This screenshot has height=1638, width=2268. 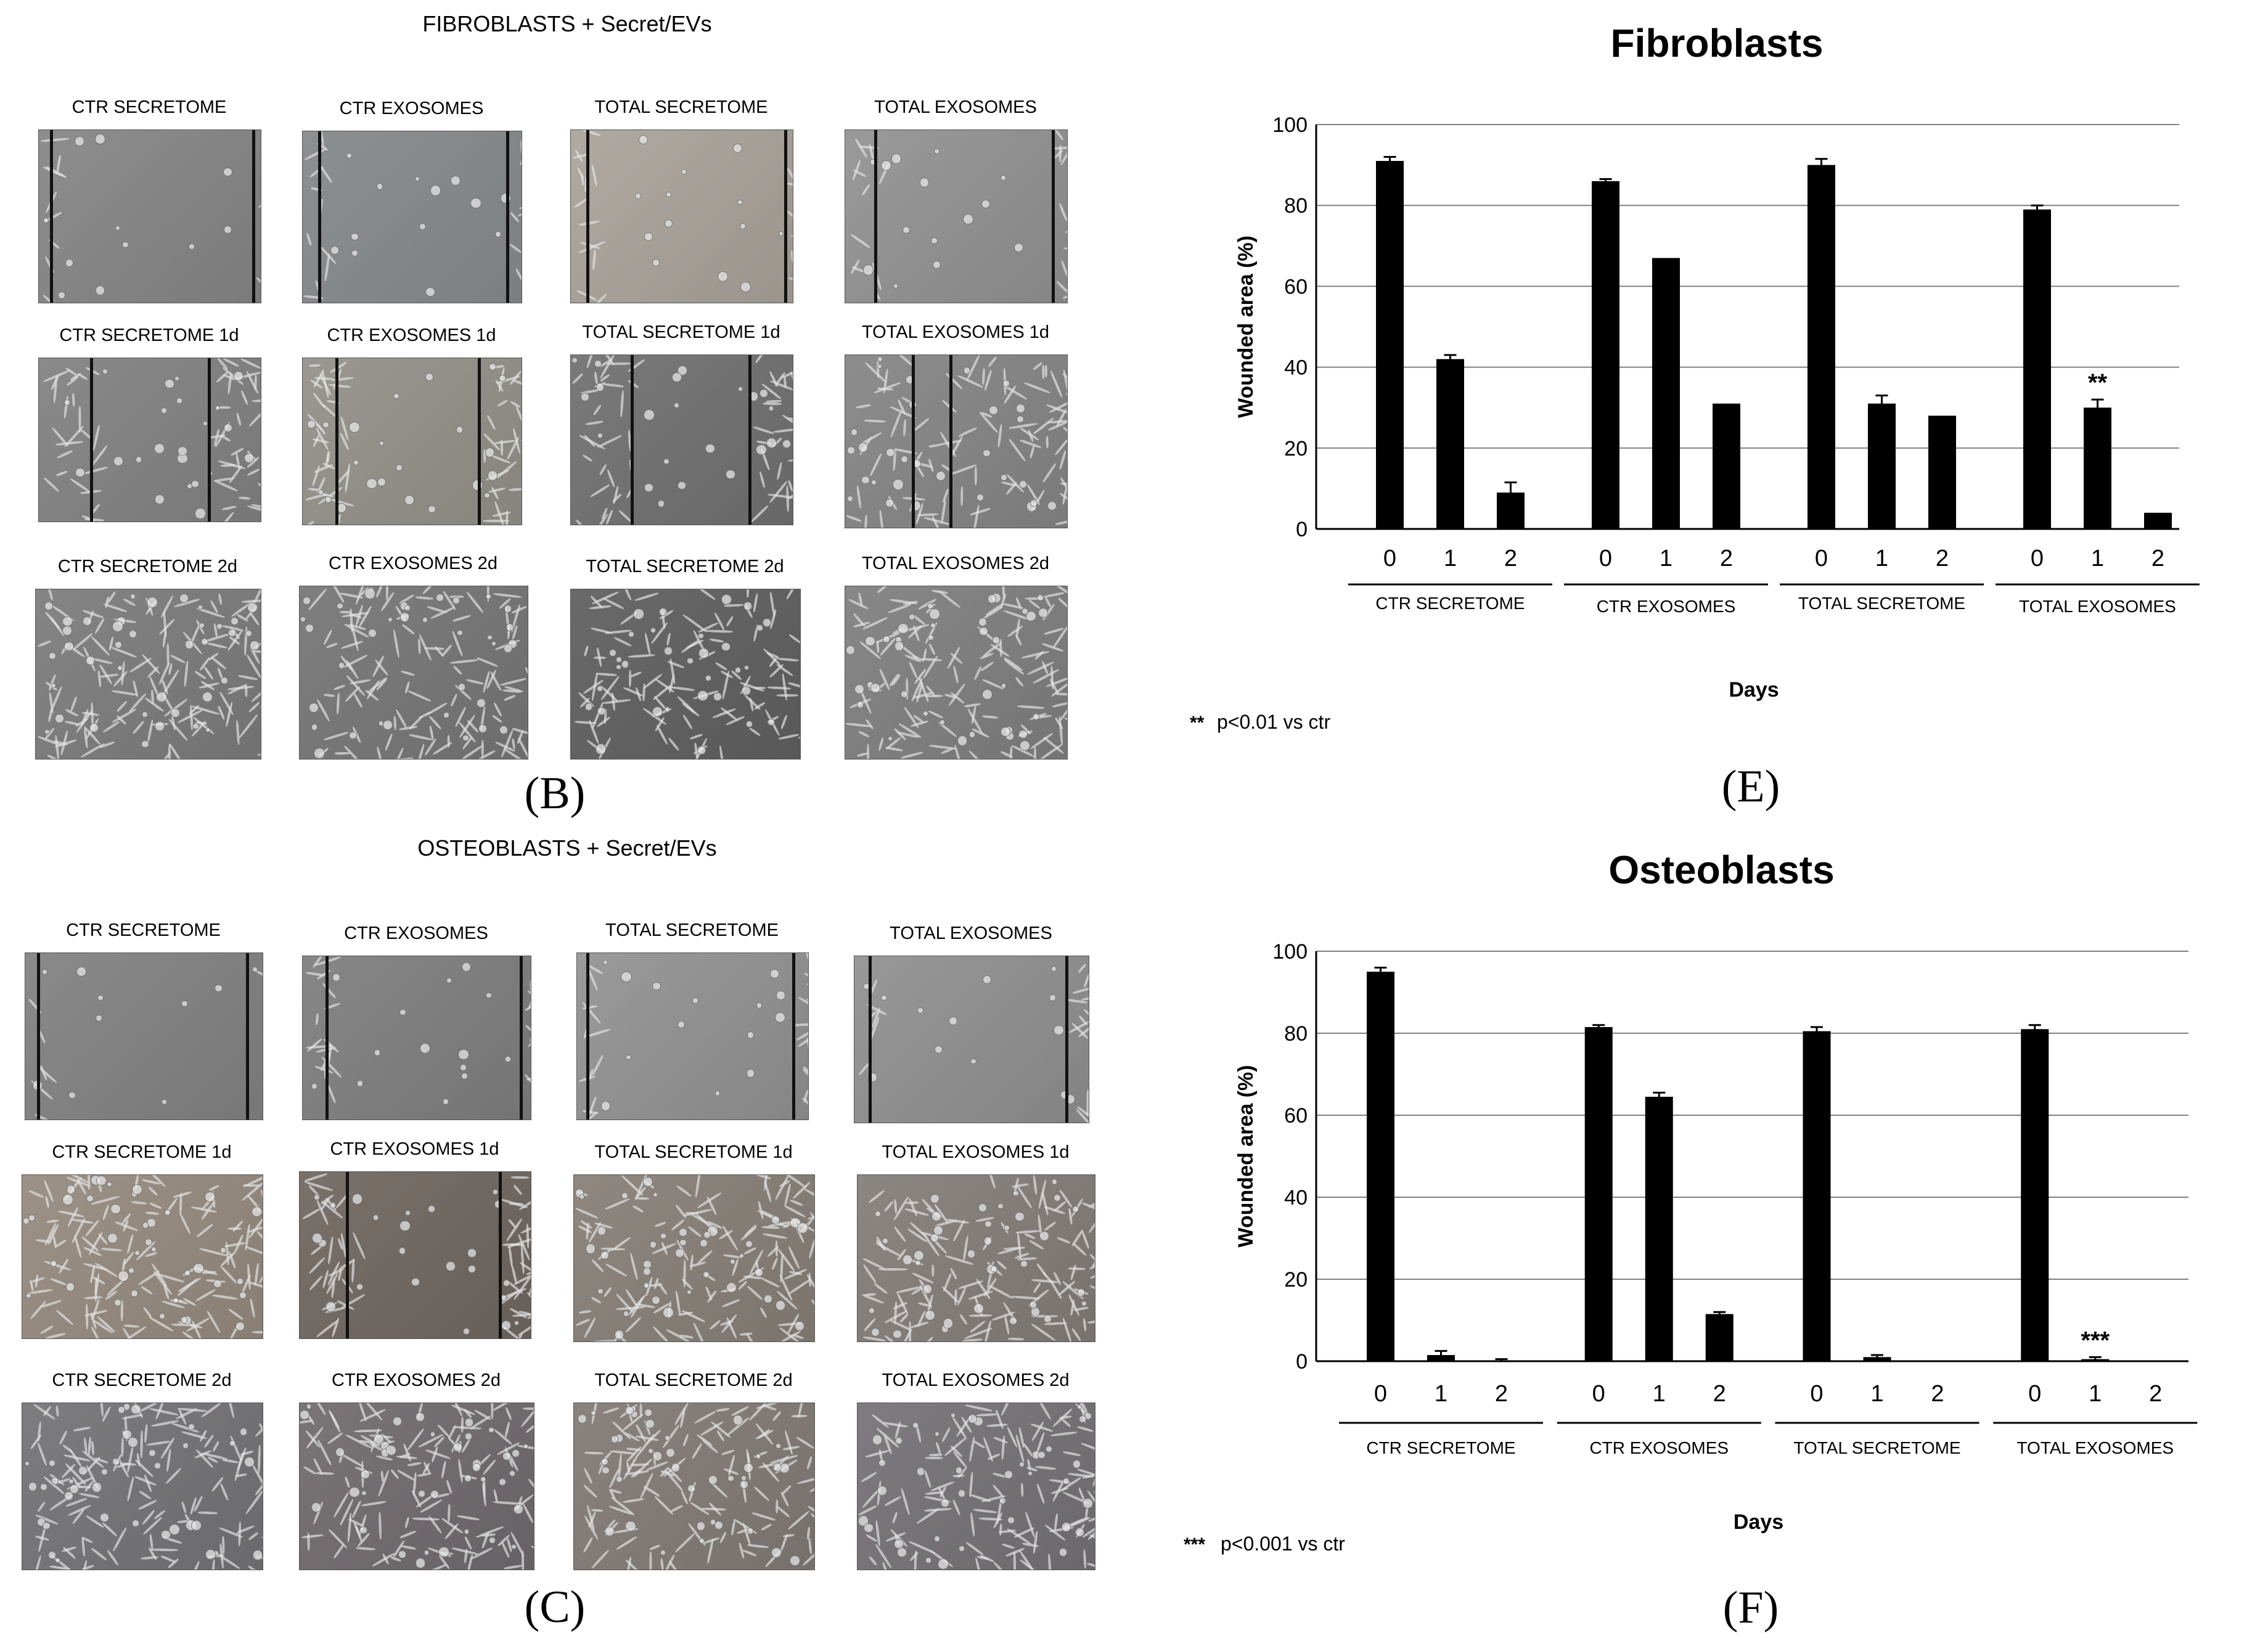 What do you see at coordinates (1296, 206) in the screenshot?
I see `y-tick-label: 80` at bounding box center [1296, 206].